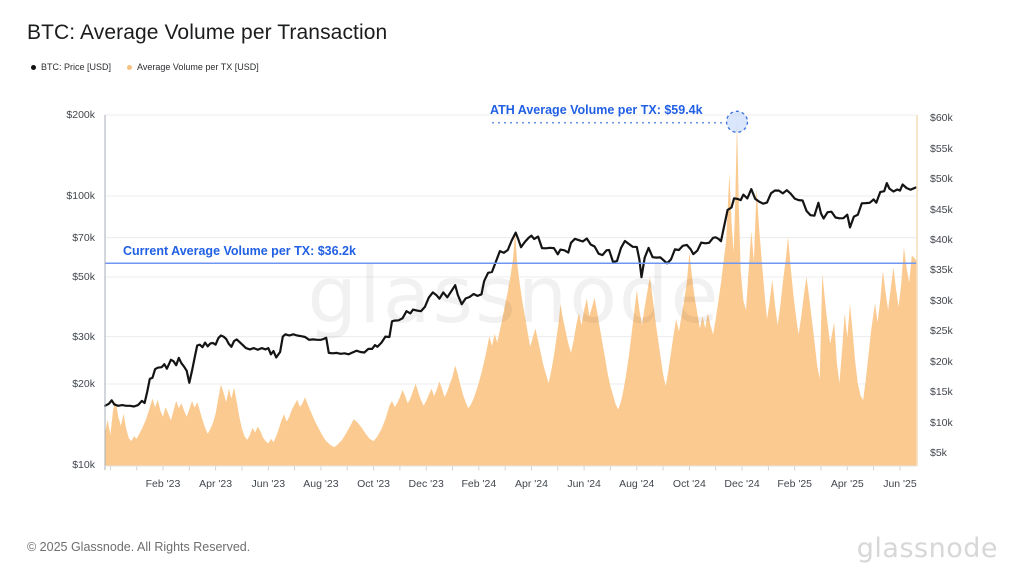 This screenshot has width=1024, height=576. What do you see at coordinates (374, 484) in the screenshot?
I see `x-axis-label: Oct '23` at bounding box center [374, 484].